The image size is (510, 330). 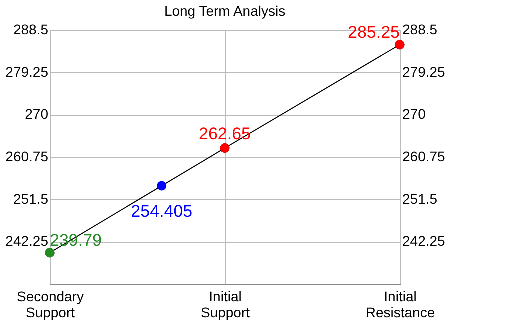 What do you see at coordinates (424, 72) in the screenshot?
I see `y2-tick-label: 279.25` at bounding box center [424, 72].